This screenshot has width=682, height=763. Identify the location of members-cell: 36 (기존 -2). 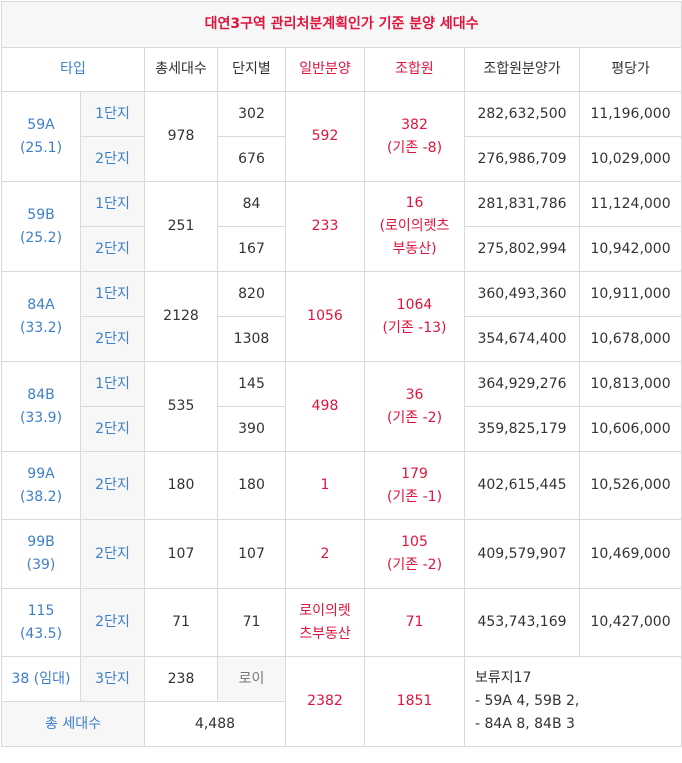
(414, 406).